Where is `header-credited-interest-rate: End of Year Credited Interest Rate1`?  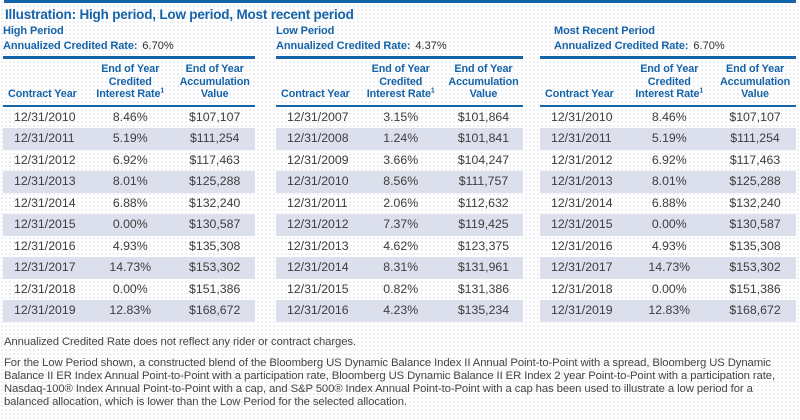 header-credited-interest-rate: End of Year Credited Interest Rate1 is located at coordinates (669, 82).